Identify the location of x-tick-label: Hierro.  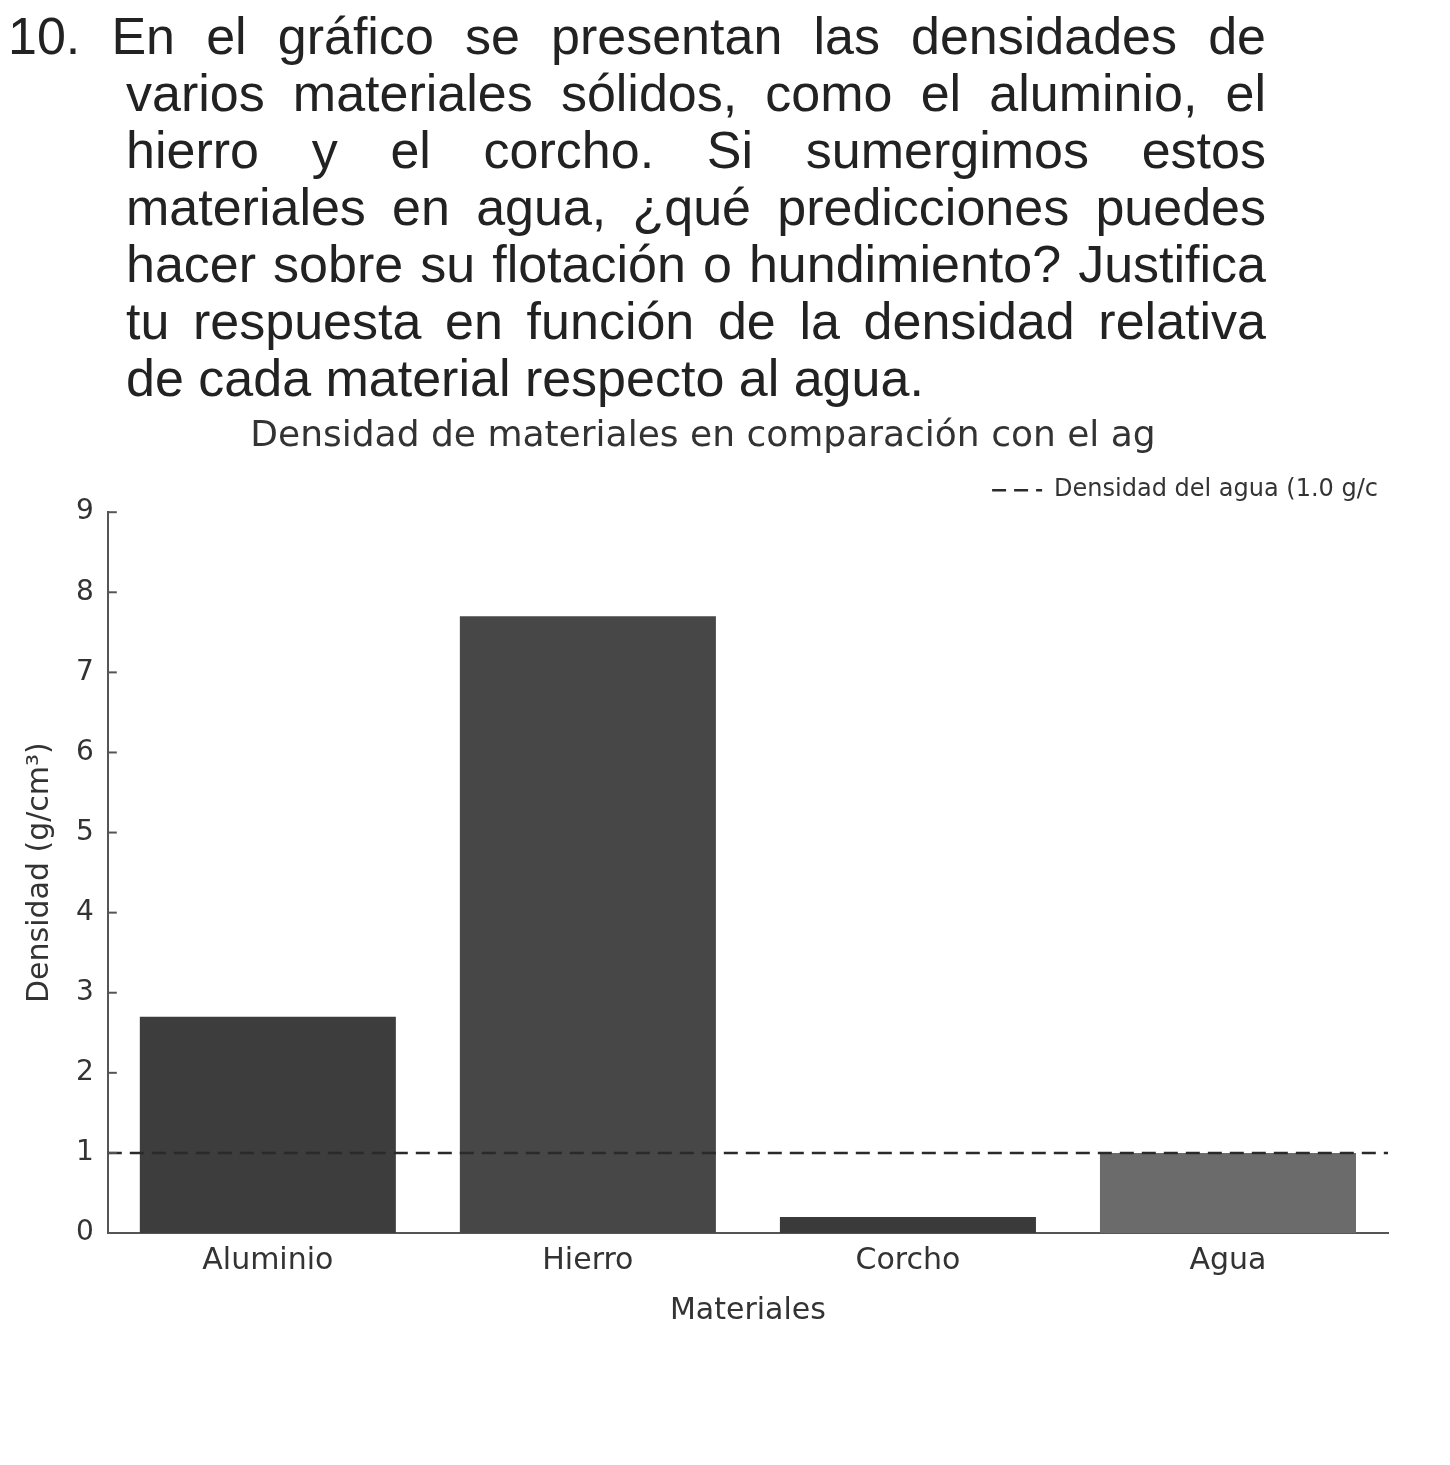
(588, 1258).